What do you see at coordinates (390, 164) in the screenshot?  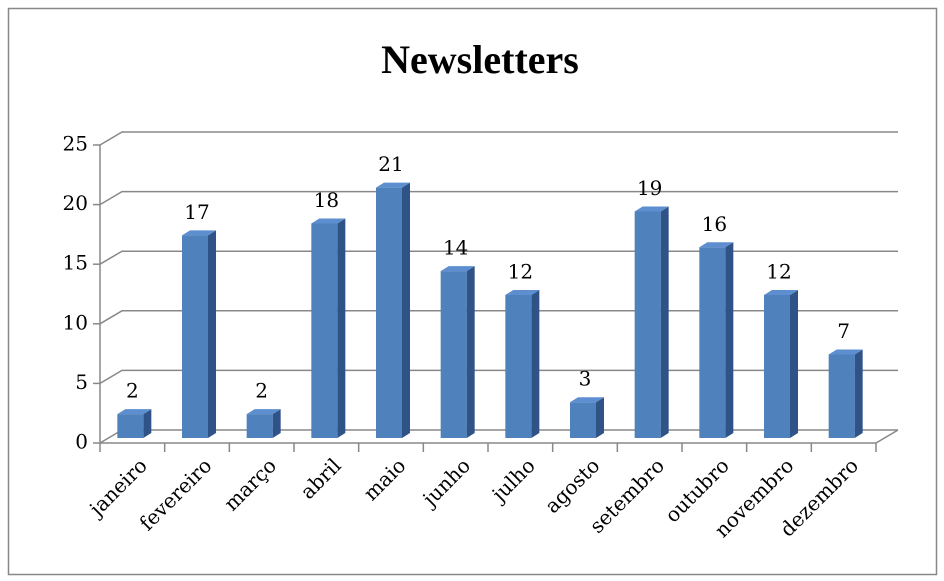 I see `data-label: 21` at bounding box center [390, 164].